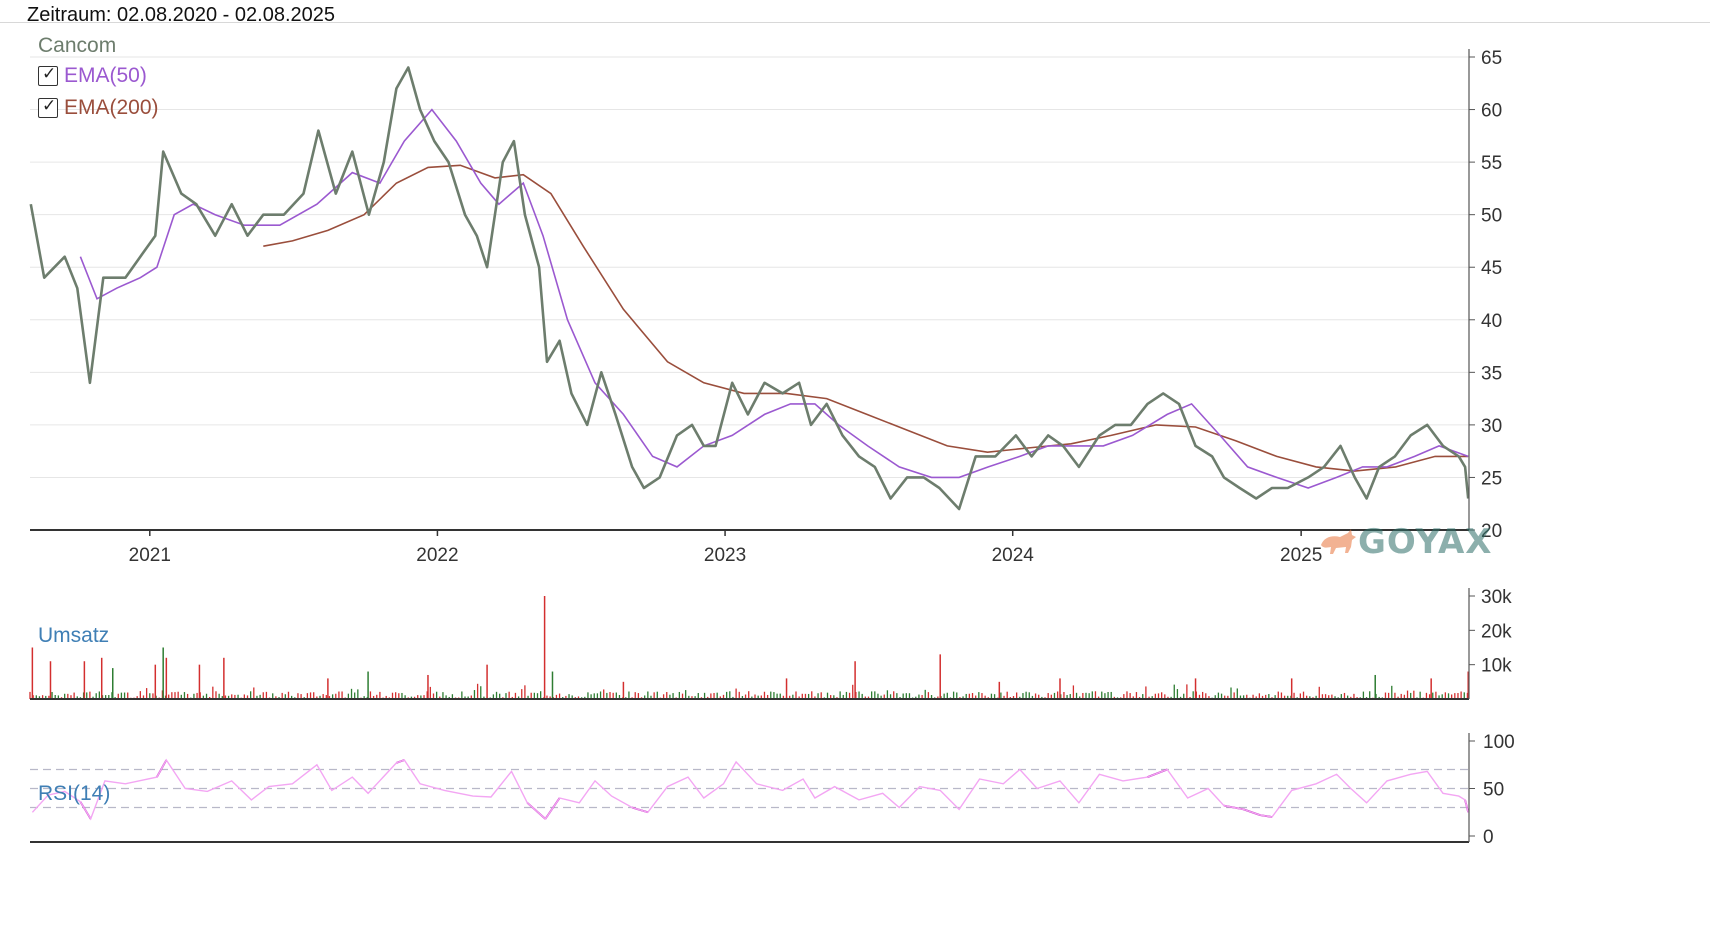 The width and height of the screenshot is (1710, 925). What do you see at coordinates (1491, 216) in the screenshot?
I see `price-y-tick-label: 50` at bounding box center [1491, 216].